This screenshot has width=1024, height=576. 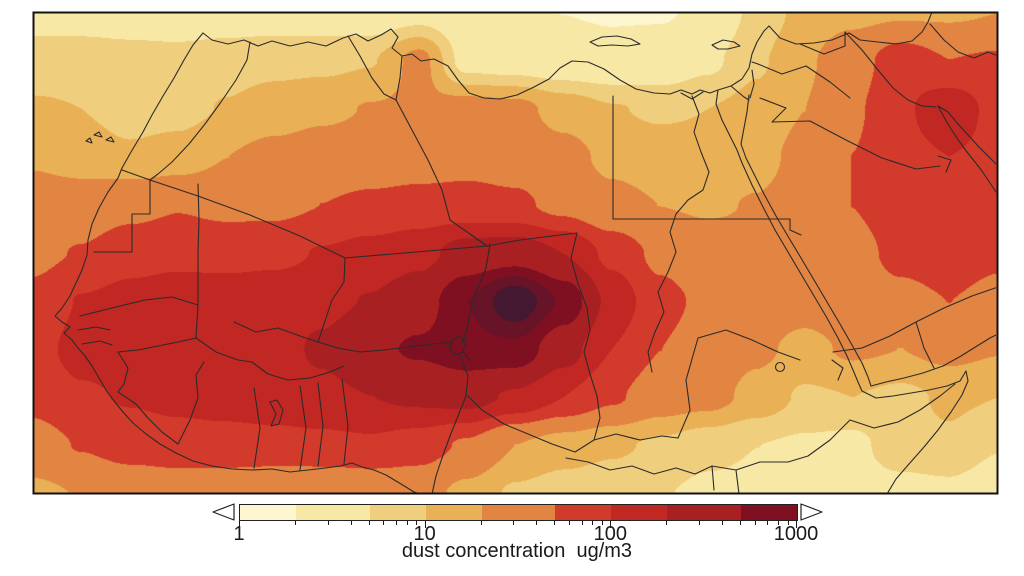 I want to click on colorbar-over-arrow, so click(x=811, y=512).